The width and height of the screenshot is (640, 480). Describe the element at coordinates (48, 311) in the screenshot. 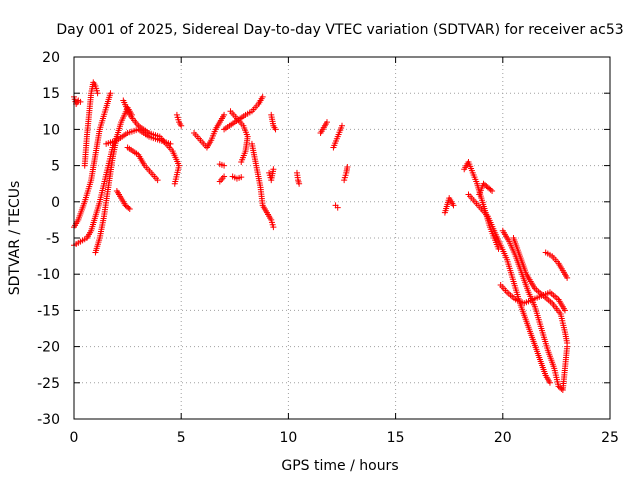

I see `y-tick-label: -15` at that location.